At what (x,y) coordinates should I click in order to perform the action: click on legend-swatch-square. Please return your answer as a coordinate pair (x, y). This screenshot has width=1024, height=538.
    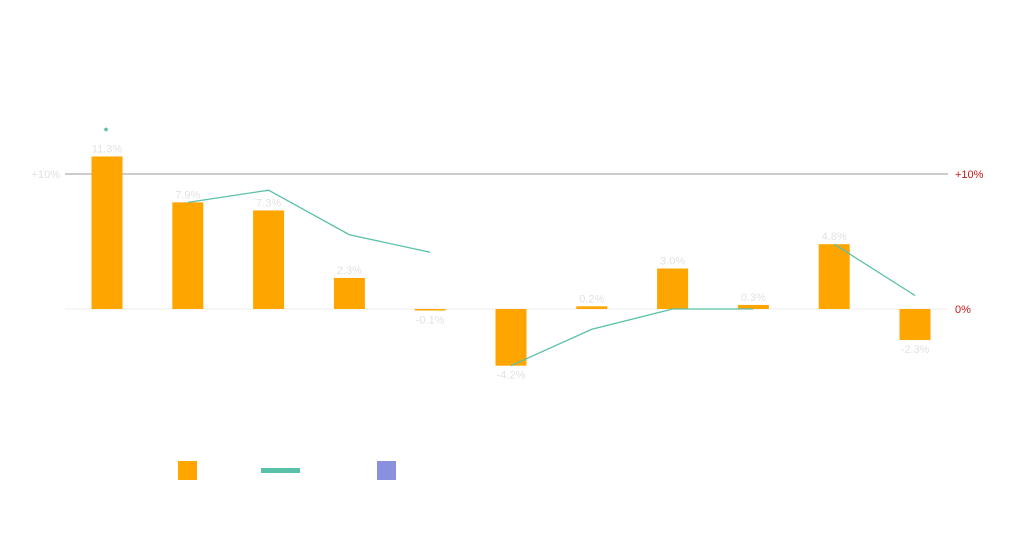
    Looking at the image, I should click on (386, 470).